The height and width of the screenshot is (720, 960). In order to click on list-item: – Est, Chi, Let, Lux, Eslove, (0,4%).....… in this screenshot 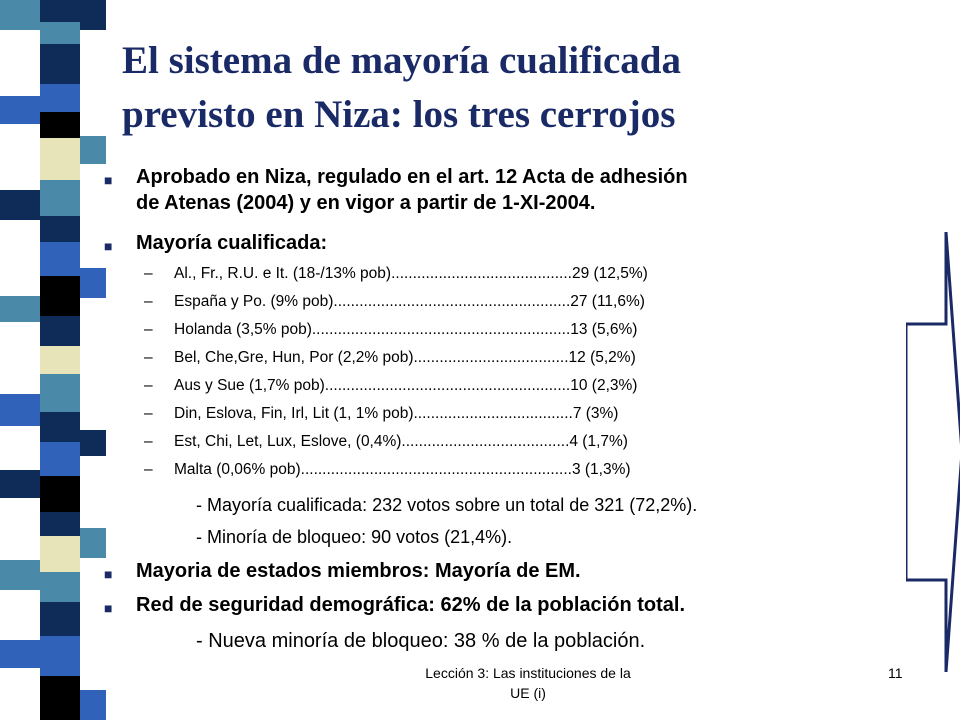, I will do `click(524, 442)`.